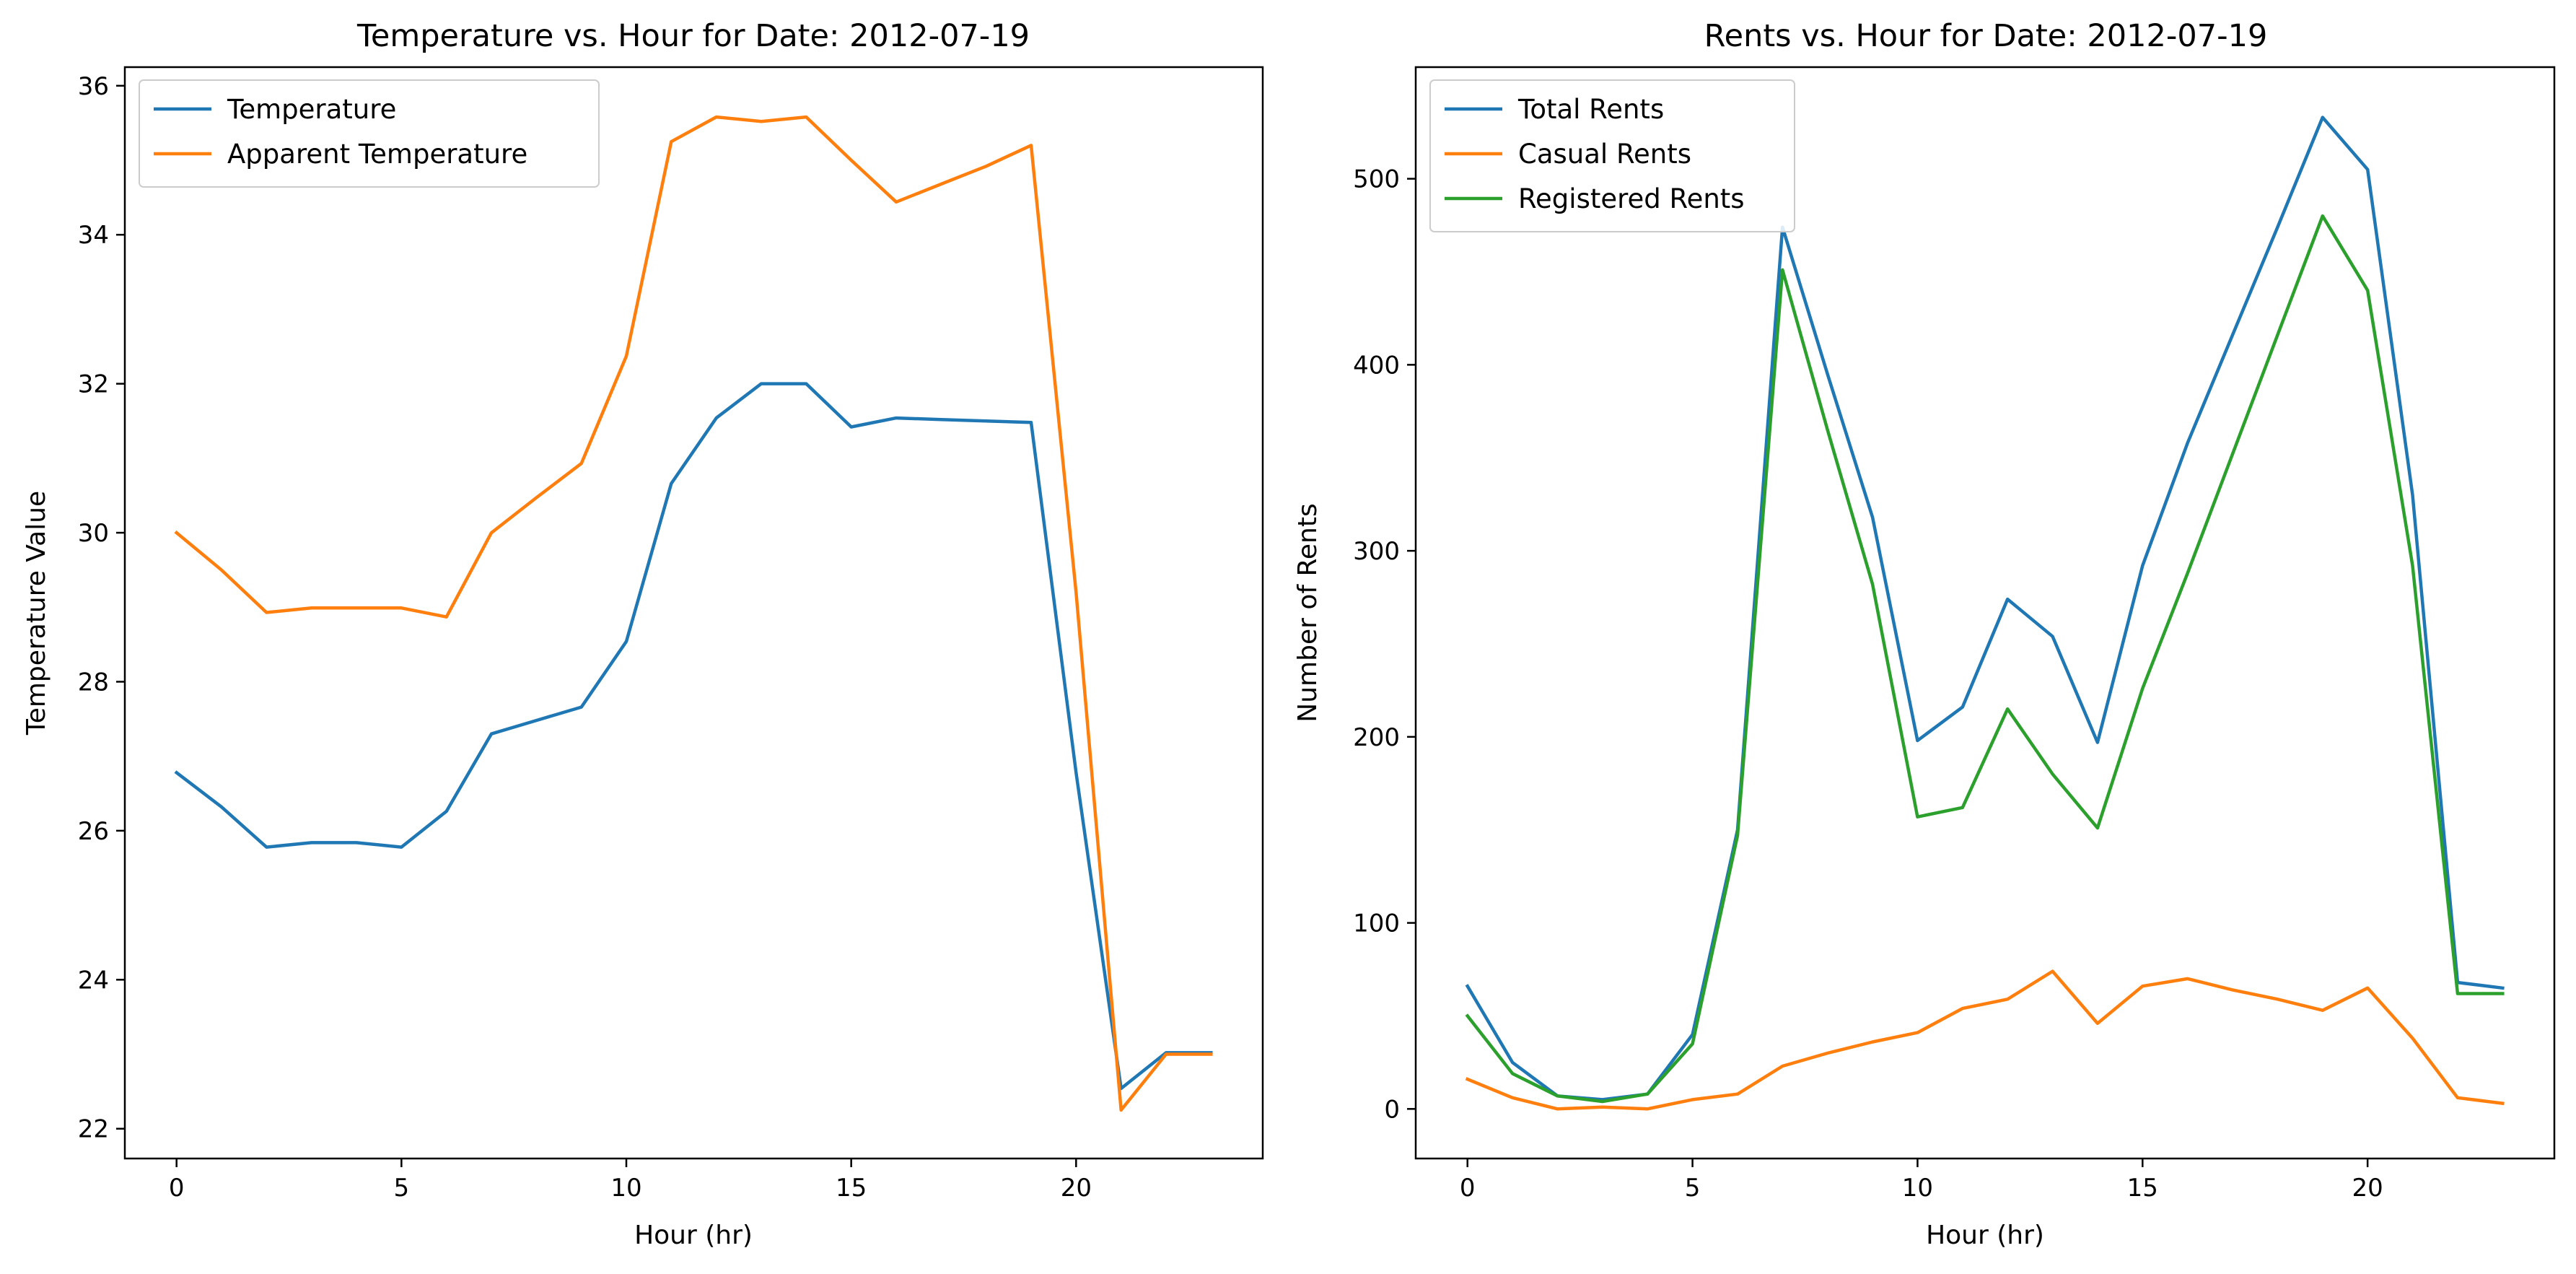  Describe the element at coordinates (1384, 644) in the screenshot. I see `y-axis: 0 100 200 300 400 500` at that location.